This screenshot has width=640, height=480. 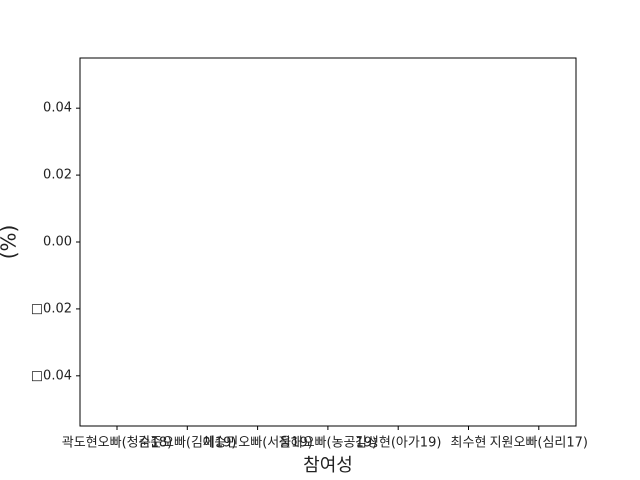 What do you see at coordinates (57, 242) in the screenshot?
I see `y-tick-label: 0.00` at bounding box center [57, 242].